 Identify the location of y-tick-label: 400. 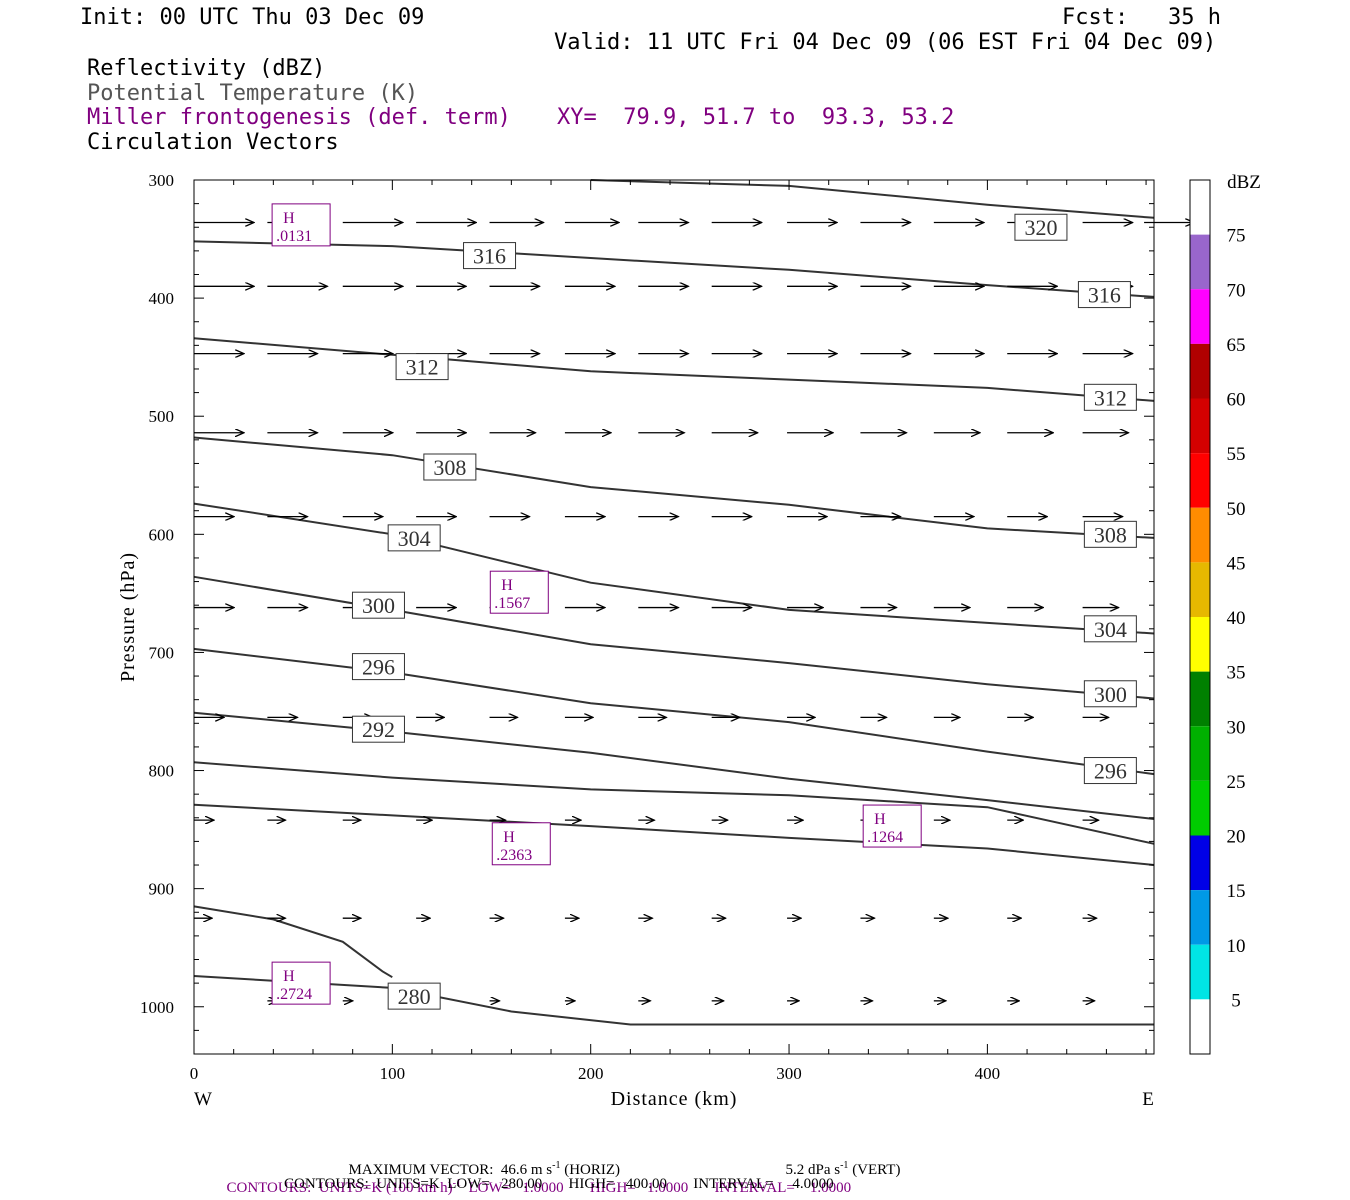
(162, 298).